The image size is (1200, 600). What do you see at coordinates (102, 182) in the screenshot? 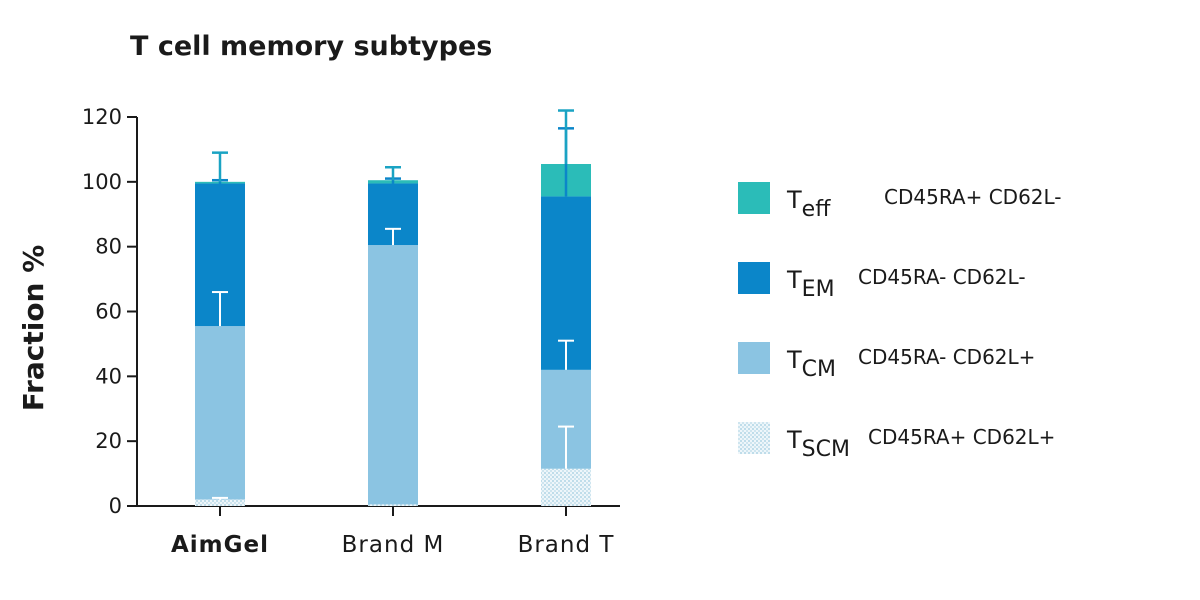
I see `y-tick-label: 100` at bounding box center [102, 182].